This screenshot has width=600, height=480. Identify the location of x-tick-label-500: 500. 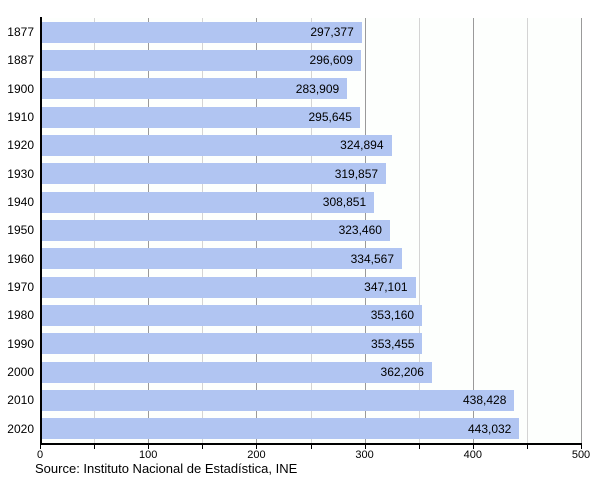
(581, 455).